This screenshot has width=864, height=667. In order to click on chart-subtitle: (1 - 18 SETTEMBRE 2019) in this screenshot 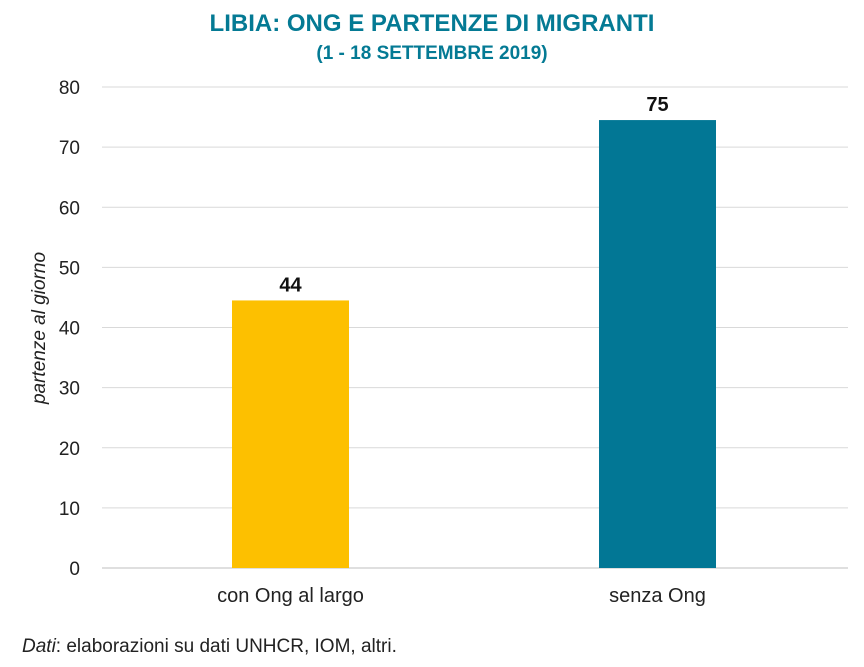, I will do `click(431, 53)`.